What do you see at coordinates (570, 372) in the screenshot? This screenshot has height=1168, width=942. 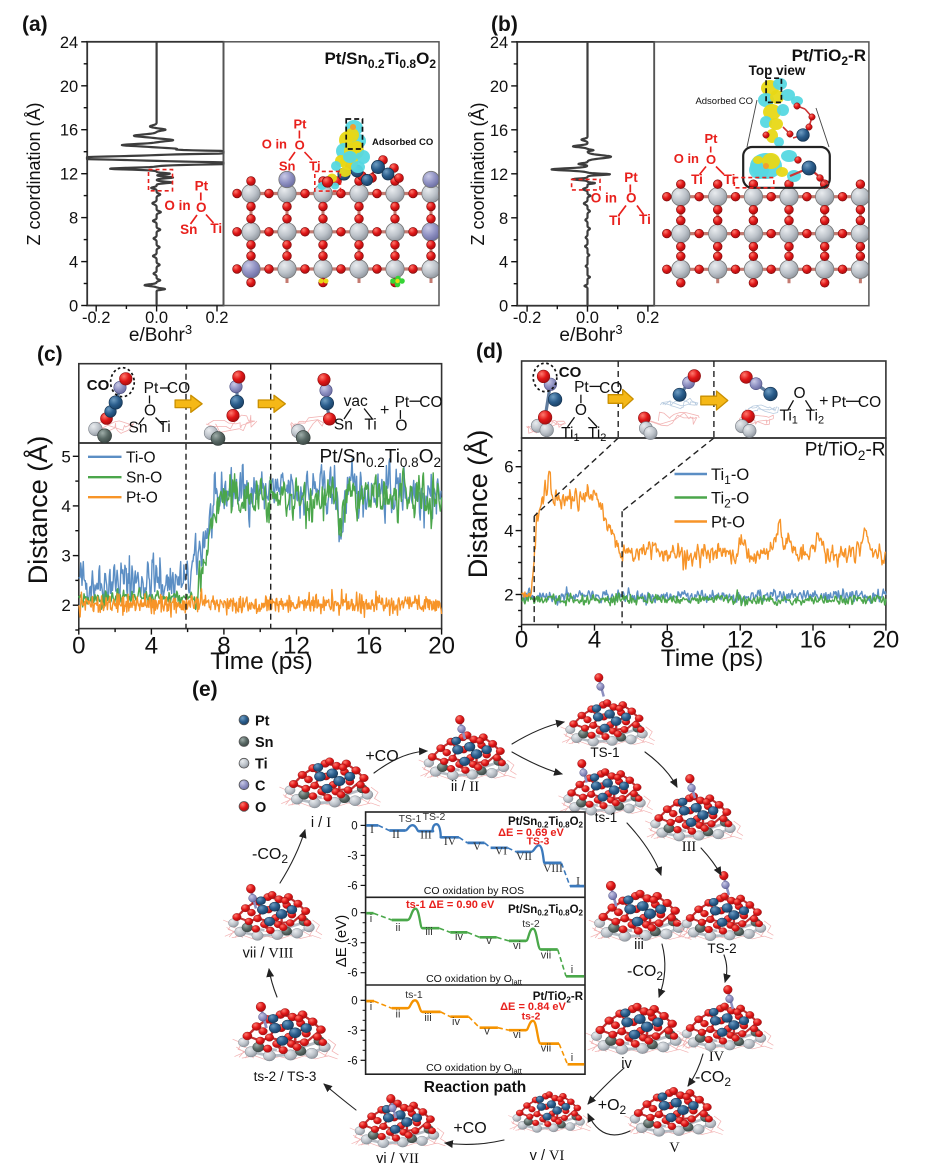 I see `svg-text: CO` at bounding box center [570, 372].